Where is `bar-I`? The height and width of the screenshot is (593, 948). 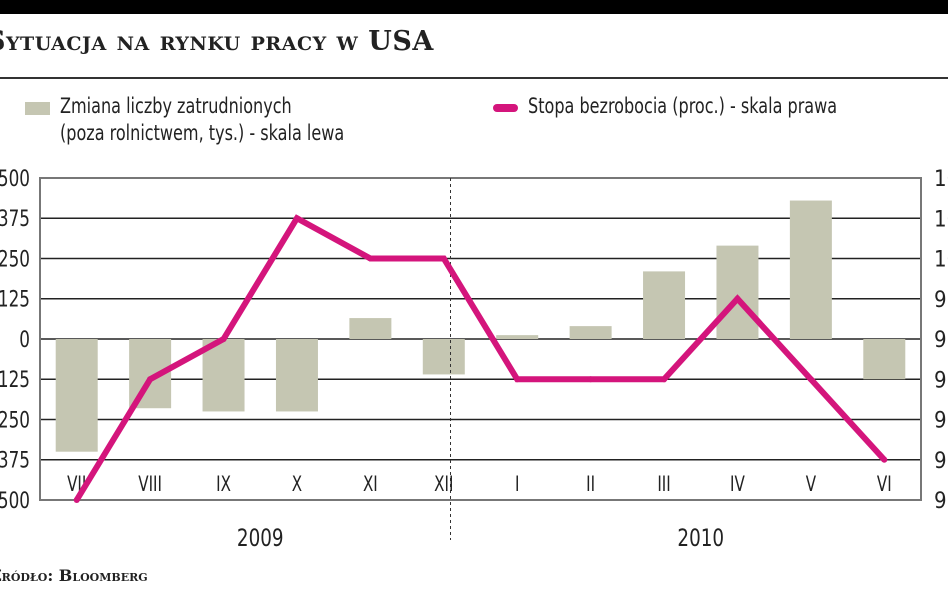 bar-I is located at coordinates (517, 337).